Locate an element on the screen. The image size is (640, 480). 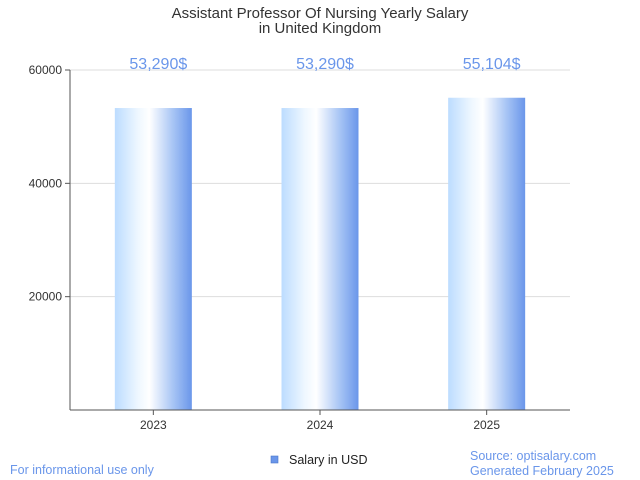
y-tick-label: 60000 is located at coordinates (46, 70).